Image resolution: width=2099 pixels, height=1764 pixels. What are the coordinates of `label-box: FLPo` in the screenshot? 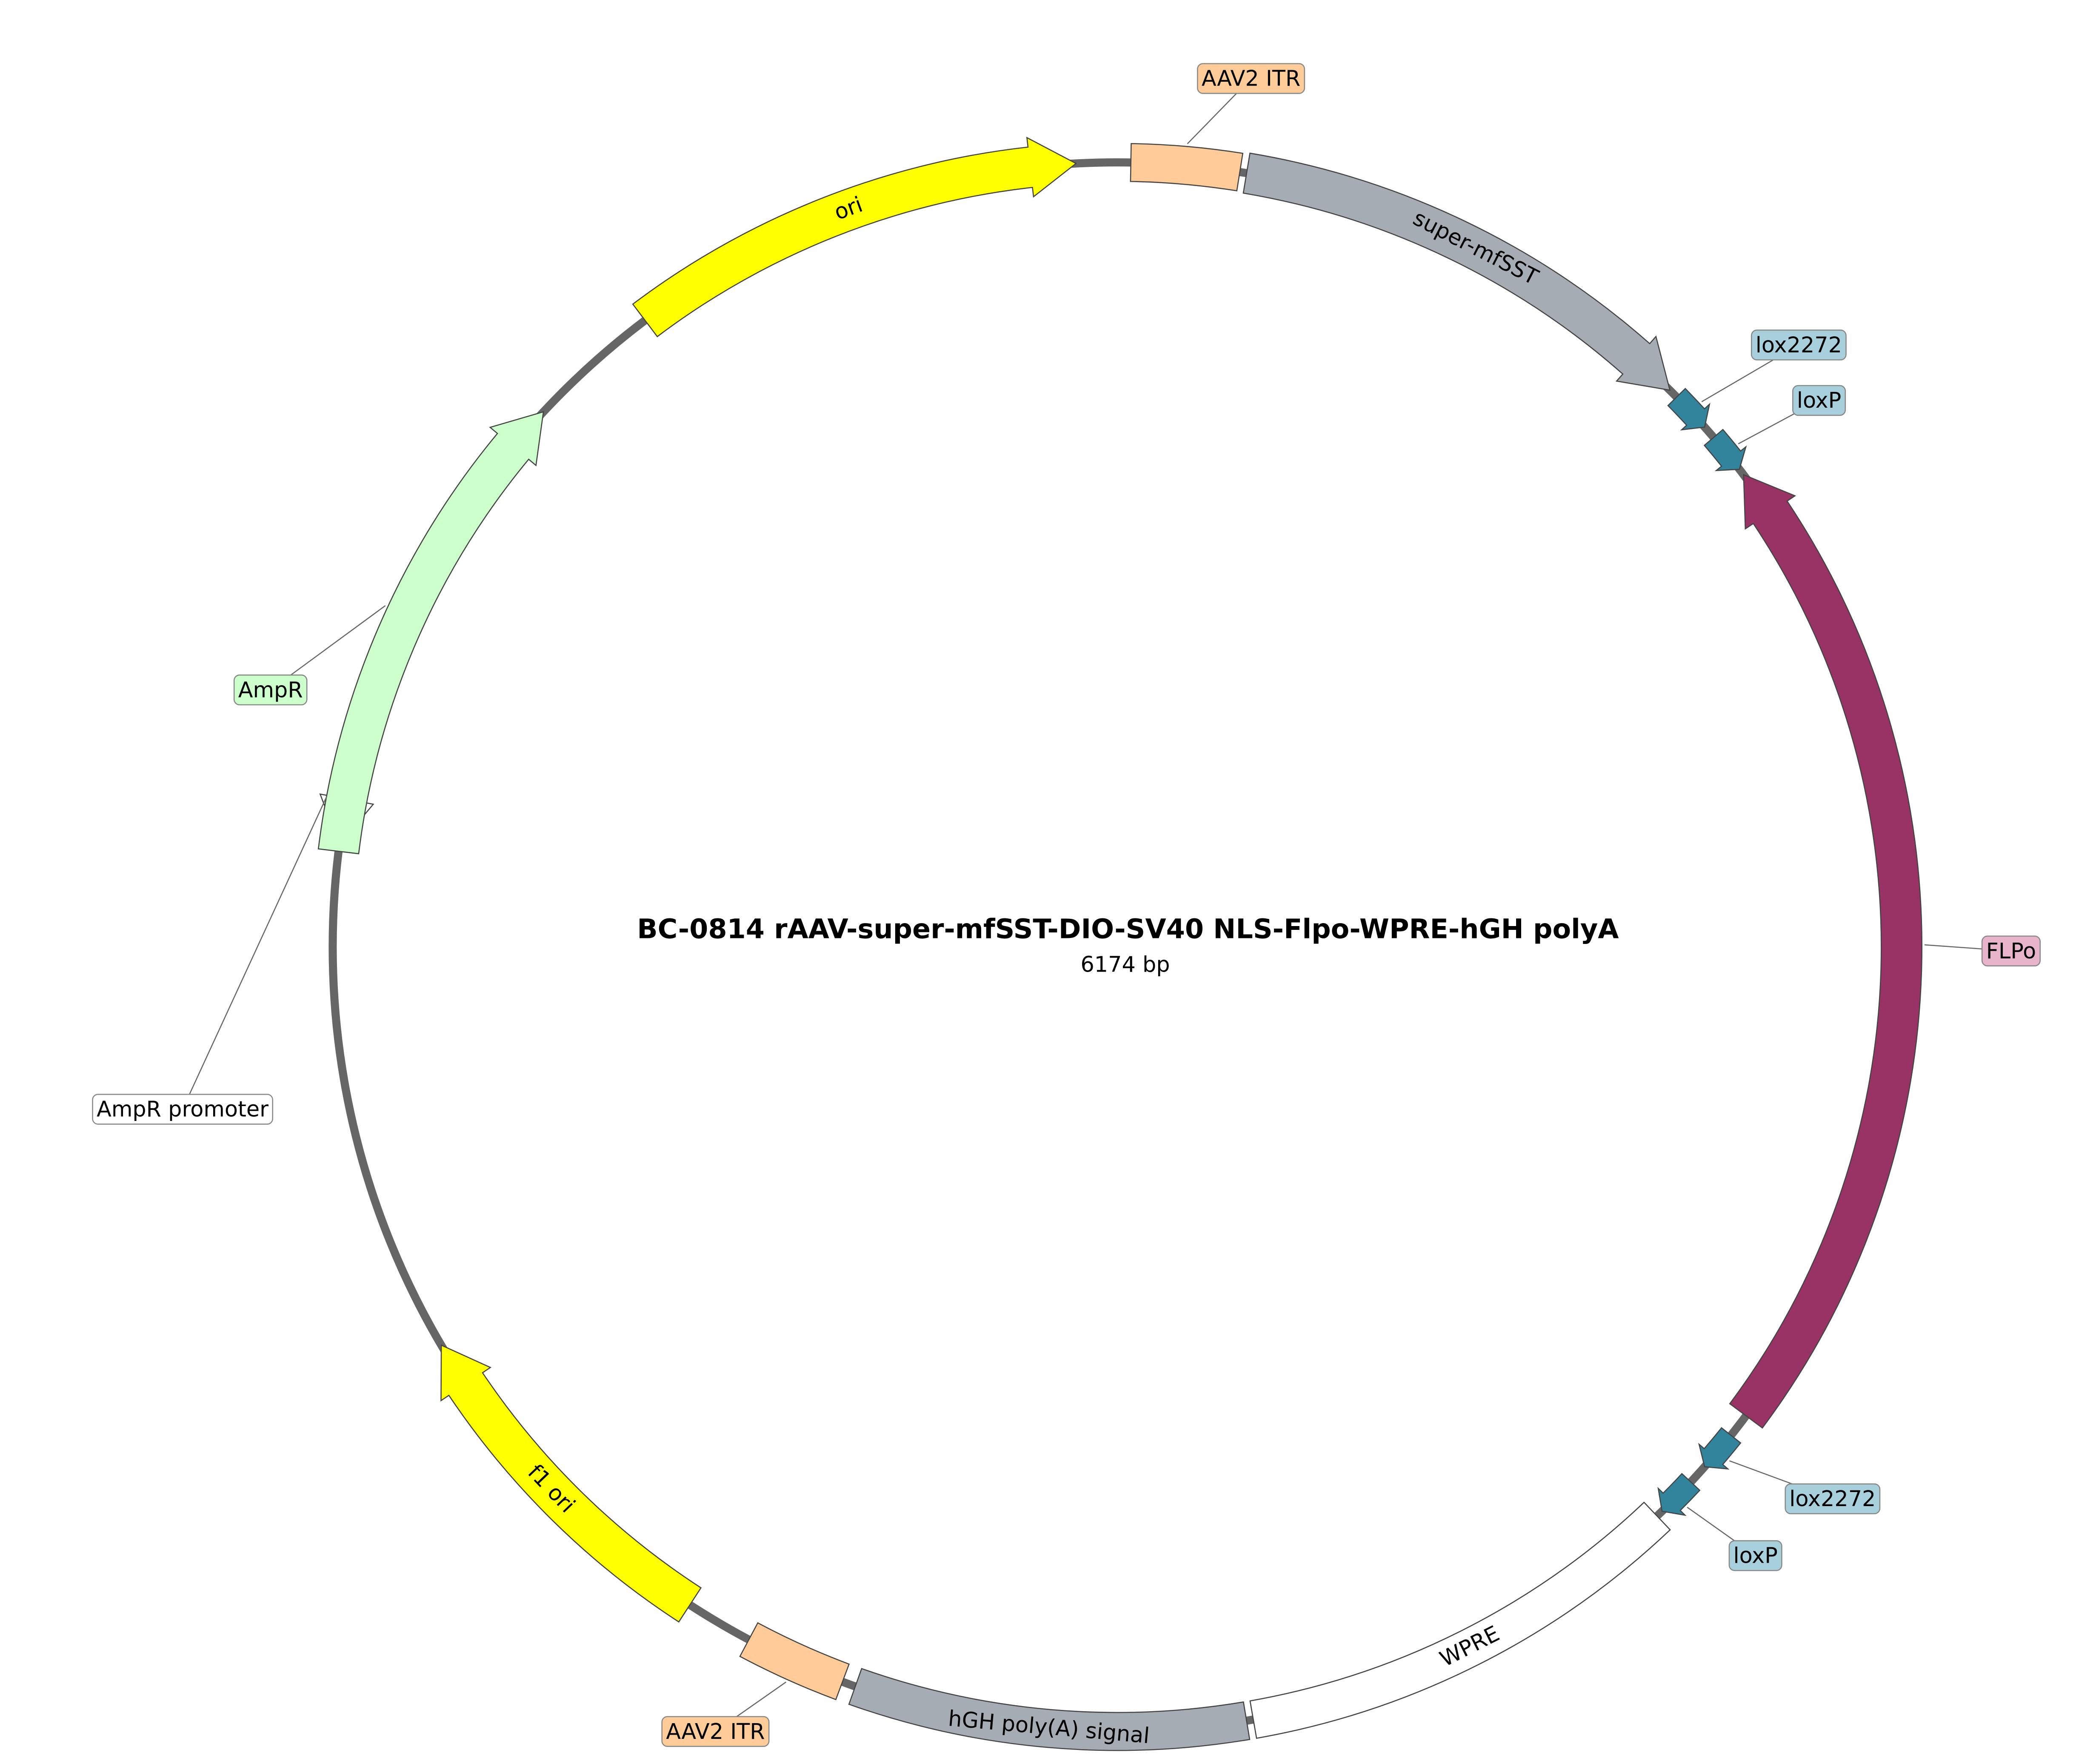 It's located at (2011, 950).